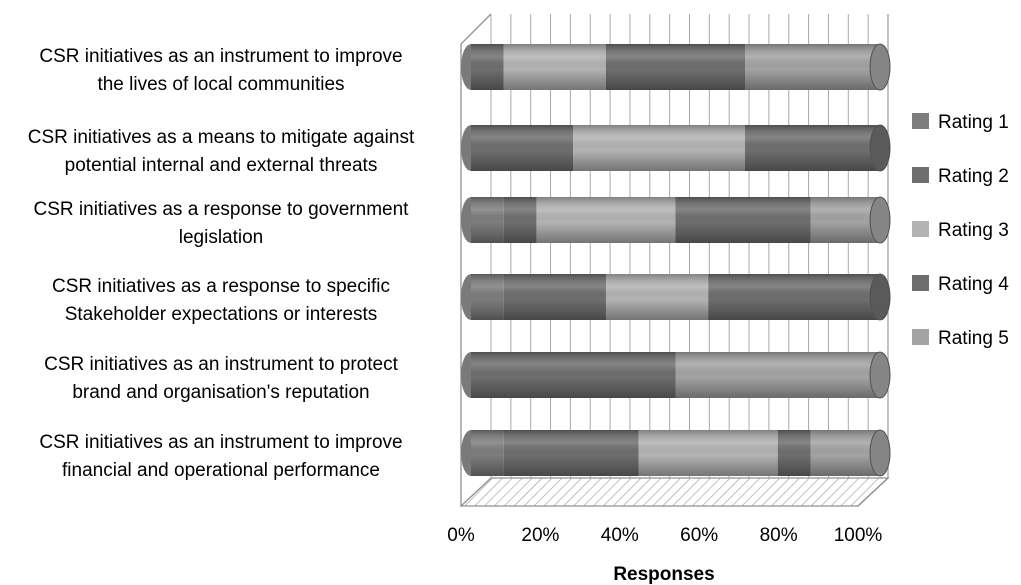 The image size is (1021, 585). What do you see at coordinates (973, 338) in the screenshot?
I see `legend-label: Rating 5` at bounding box center [973, 338].